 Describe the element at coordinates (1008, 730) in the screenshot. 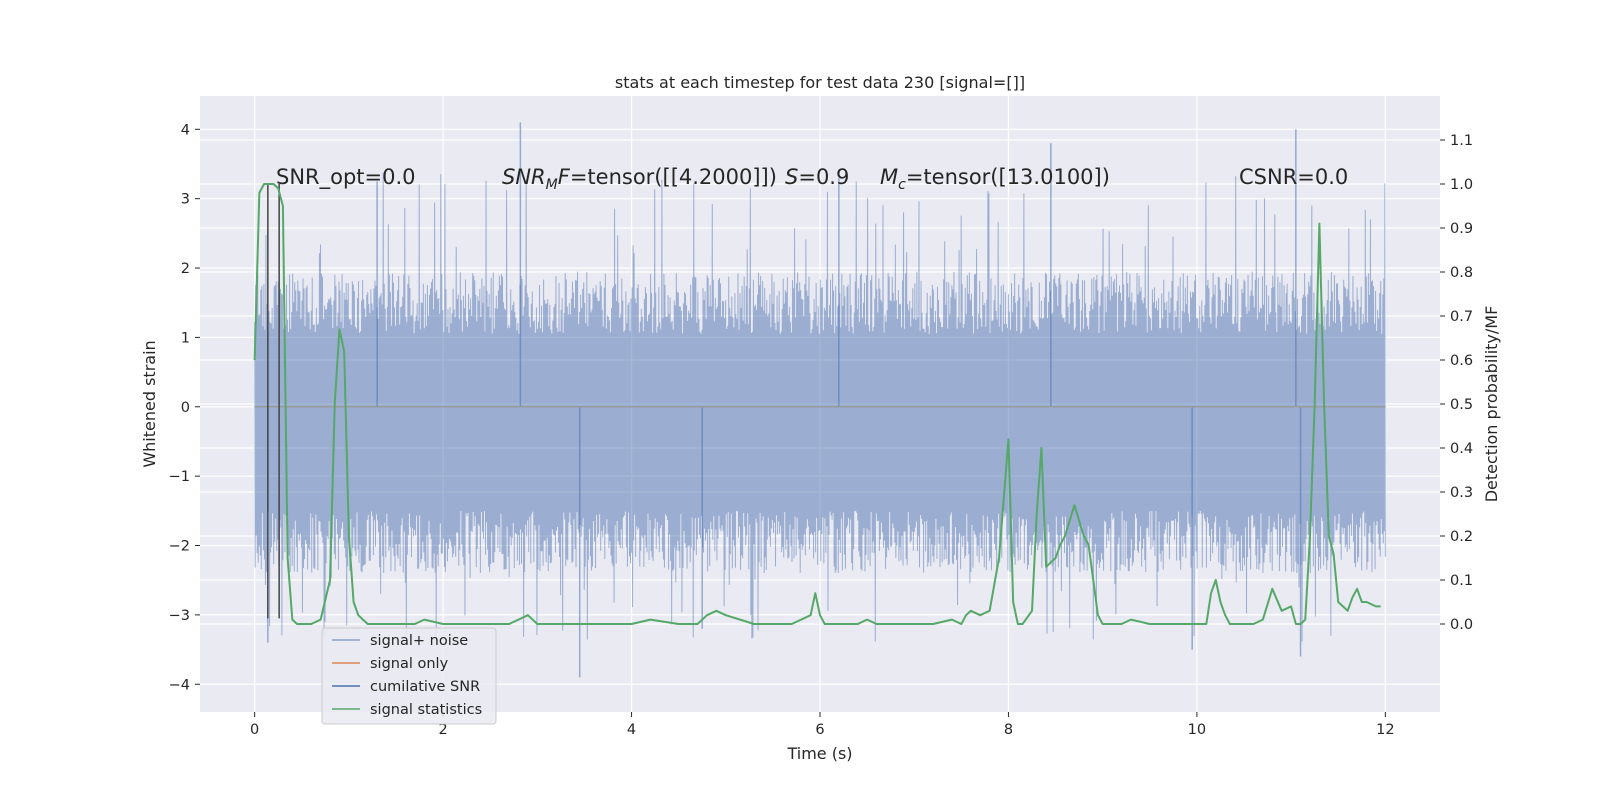

I see `x-tick-label-4: 8` at that location.